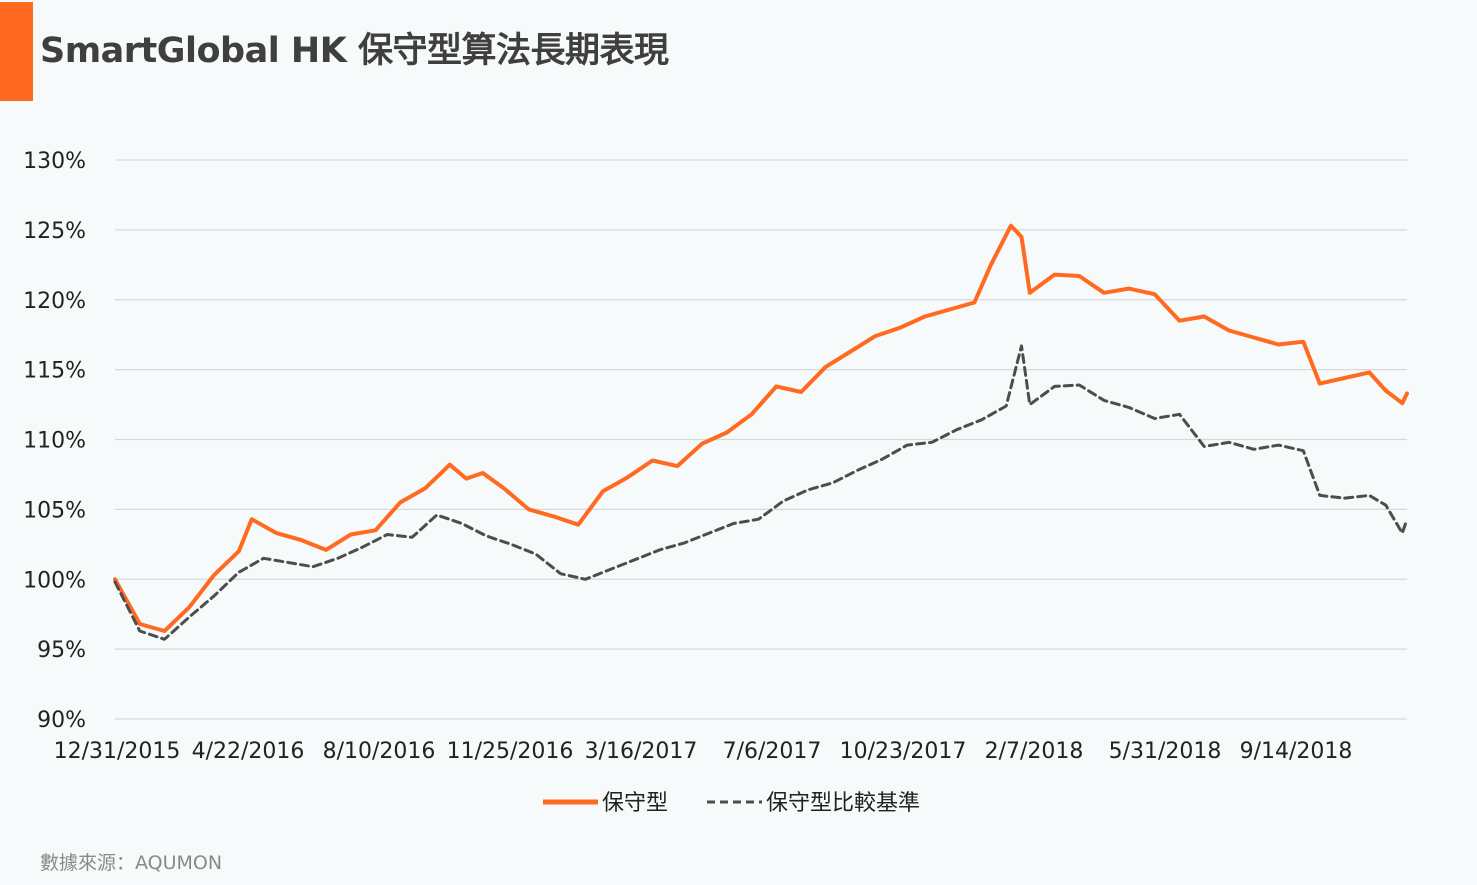 The width and height of the screenshot is (1477, 885). Describe the element at coordinates (1165, 751) in the screenshot. I see `x-tick-label: 5/31/2018` at that location.